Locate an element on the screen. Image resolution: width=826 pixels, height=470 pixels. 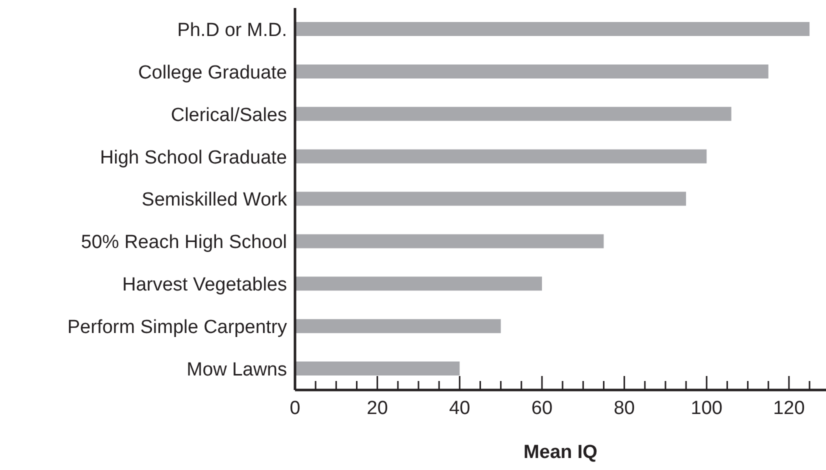
y-tick-label: Ph.D or M.D. is located at coordinates (232, 30).